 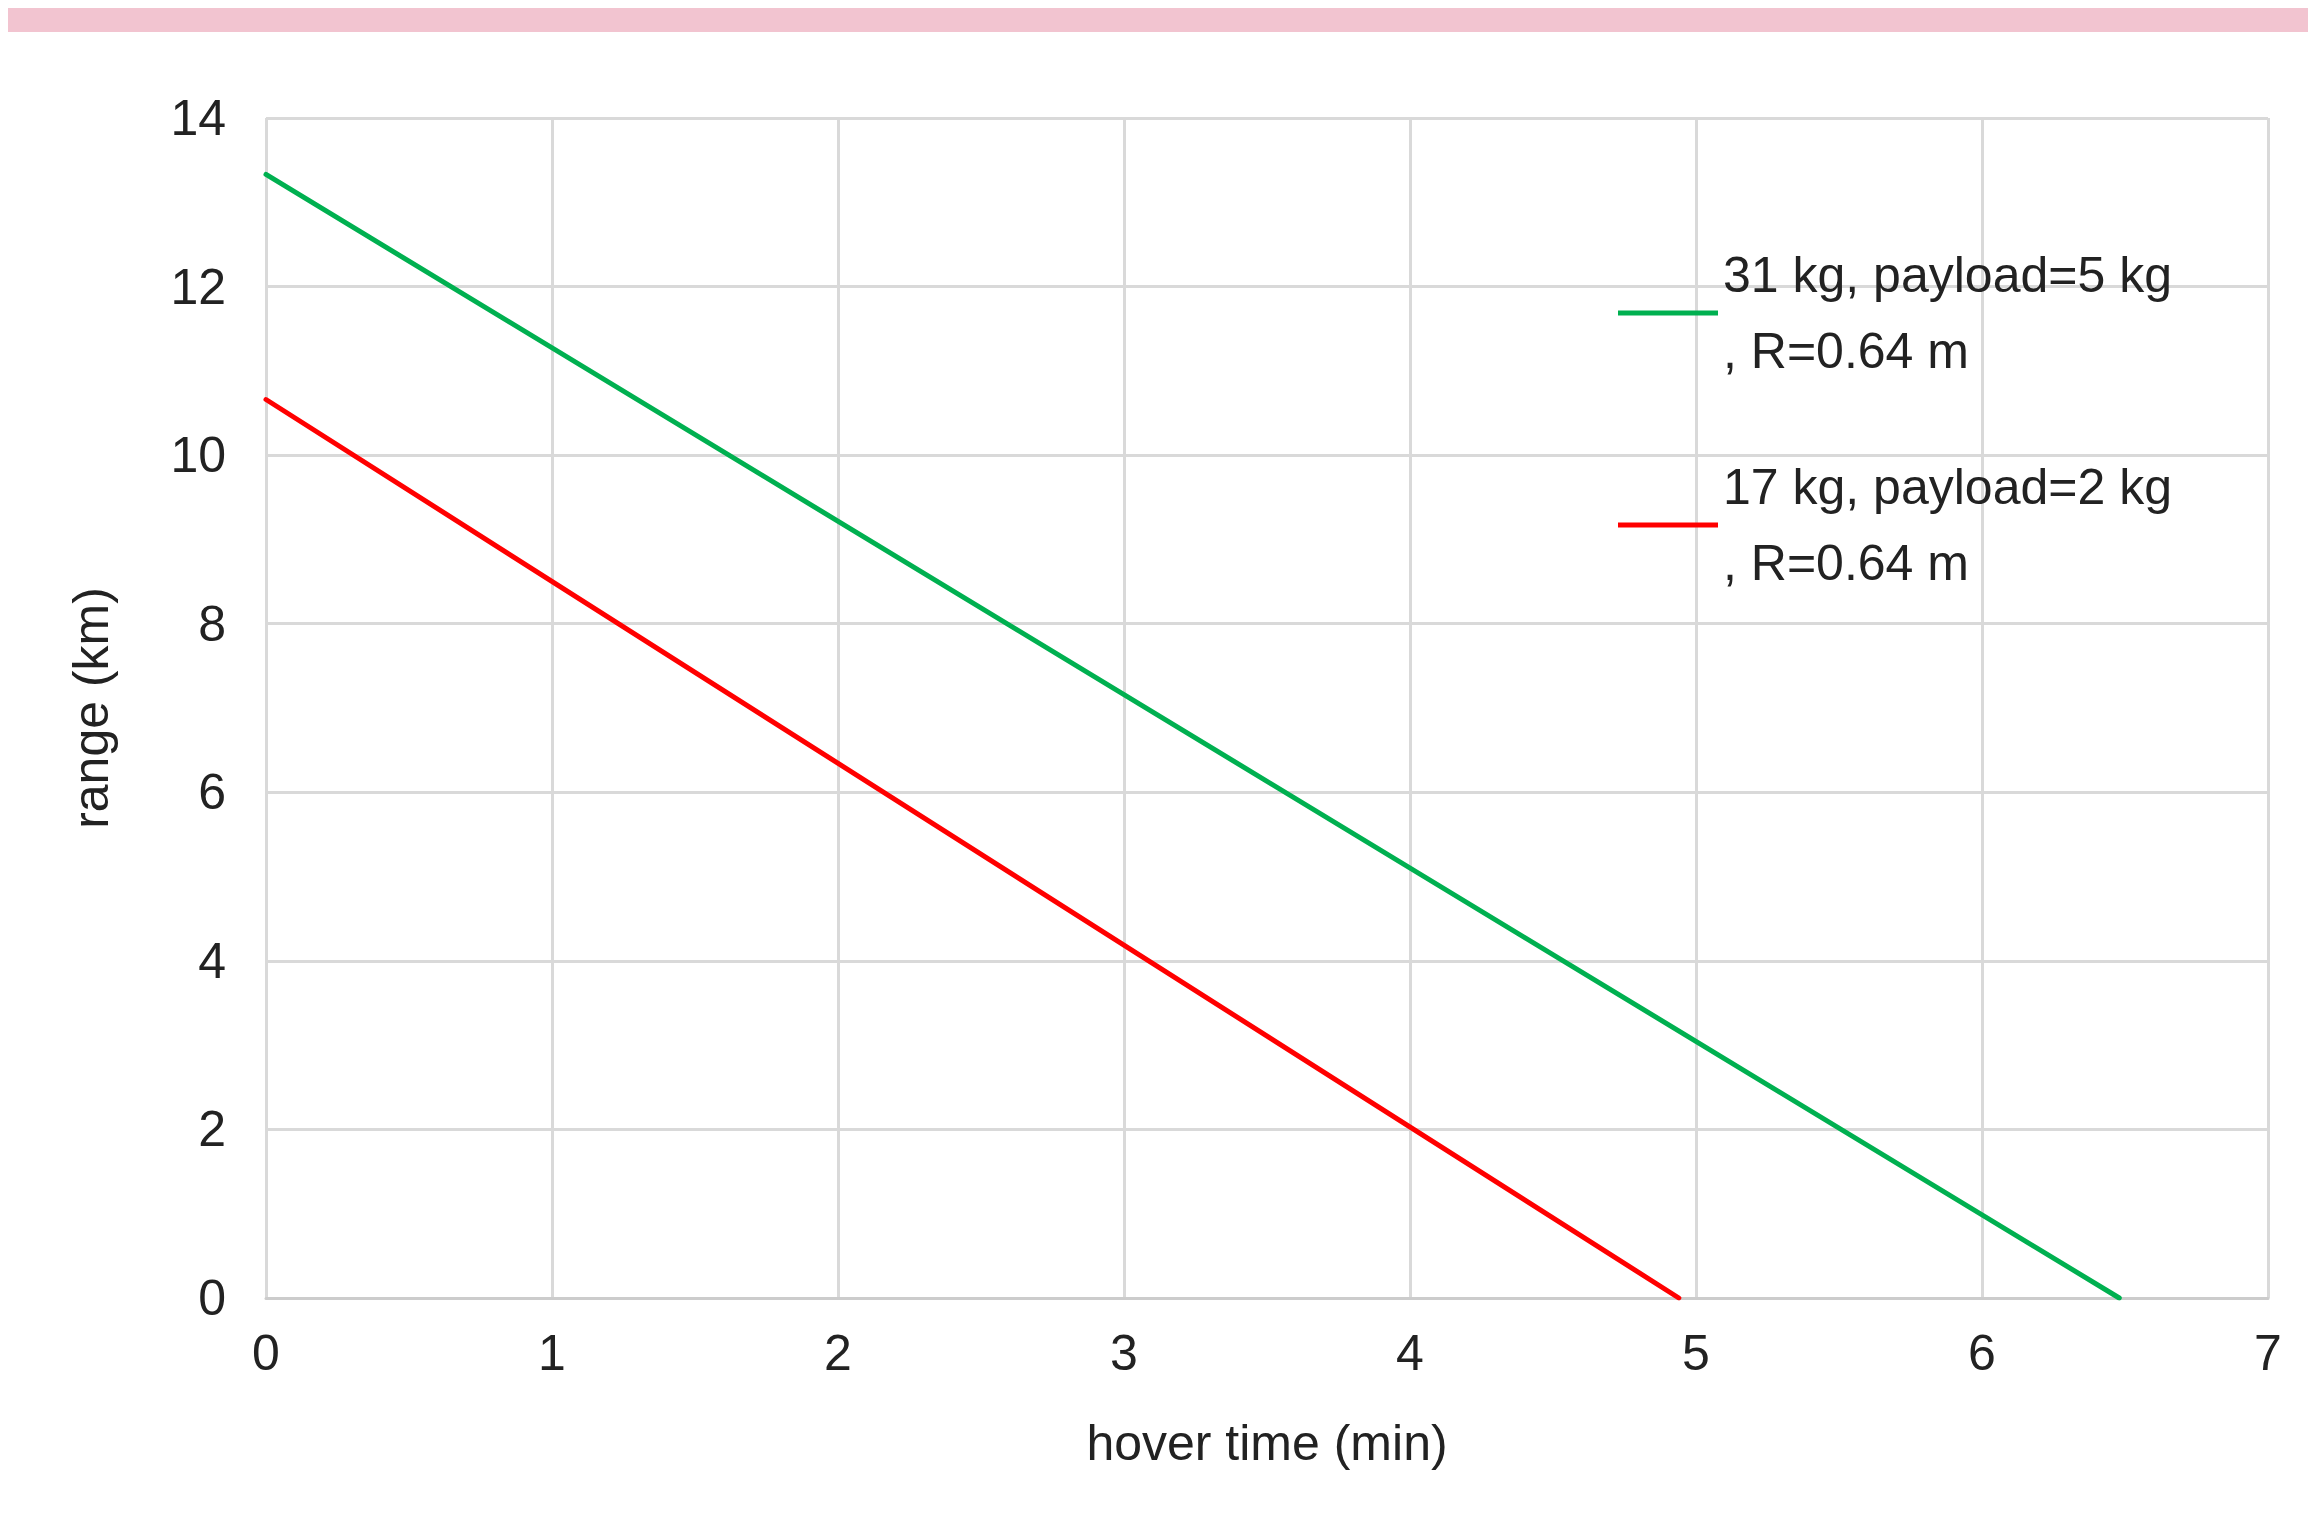 What do you see at coordinates (1124, 1353) in the screenshot?
I see `x-tick-label: 3` at bounding box center [1124, 1353].